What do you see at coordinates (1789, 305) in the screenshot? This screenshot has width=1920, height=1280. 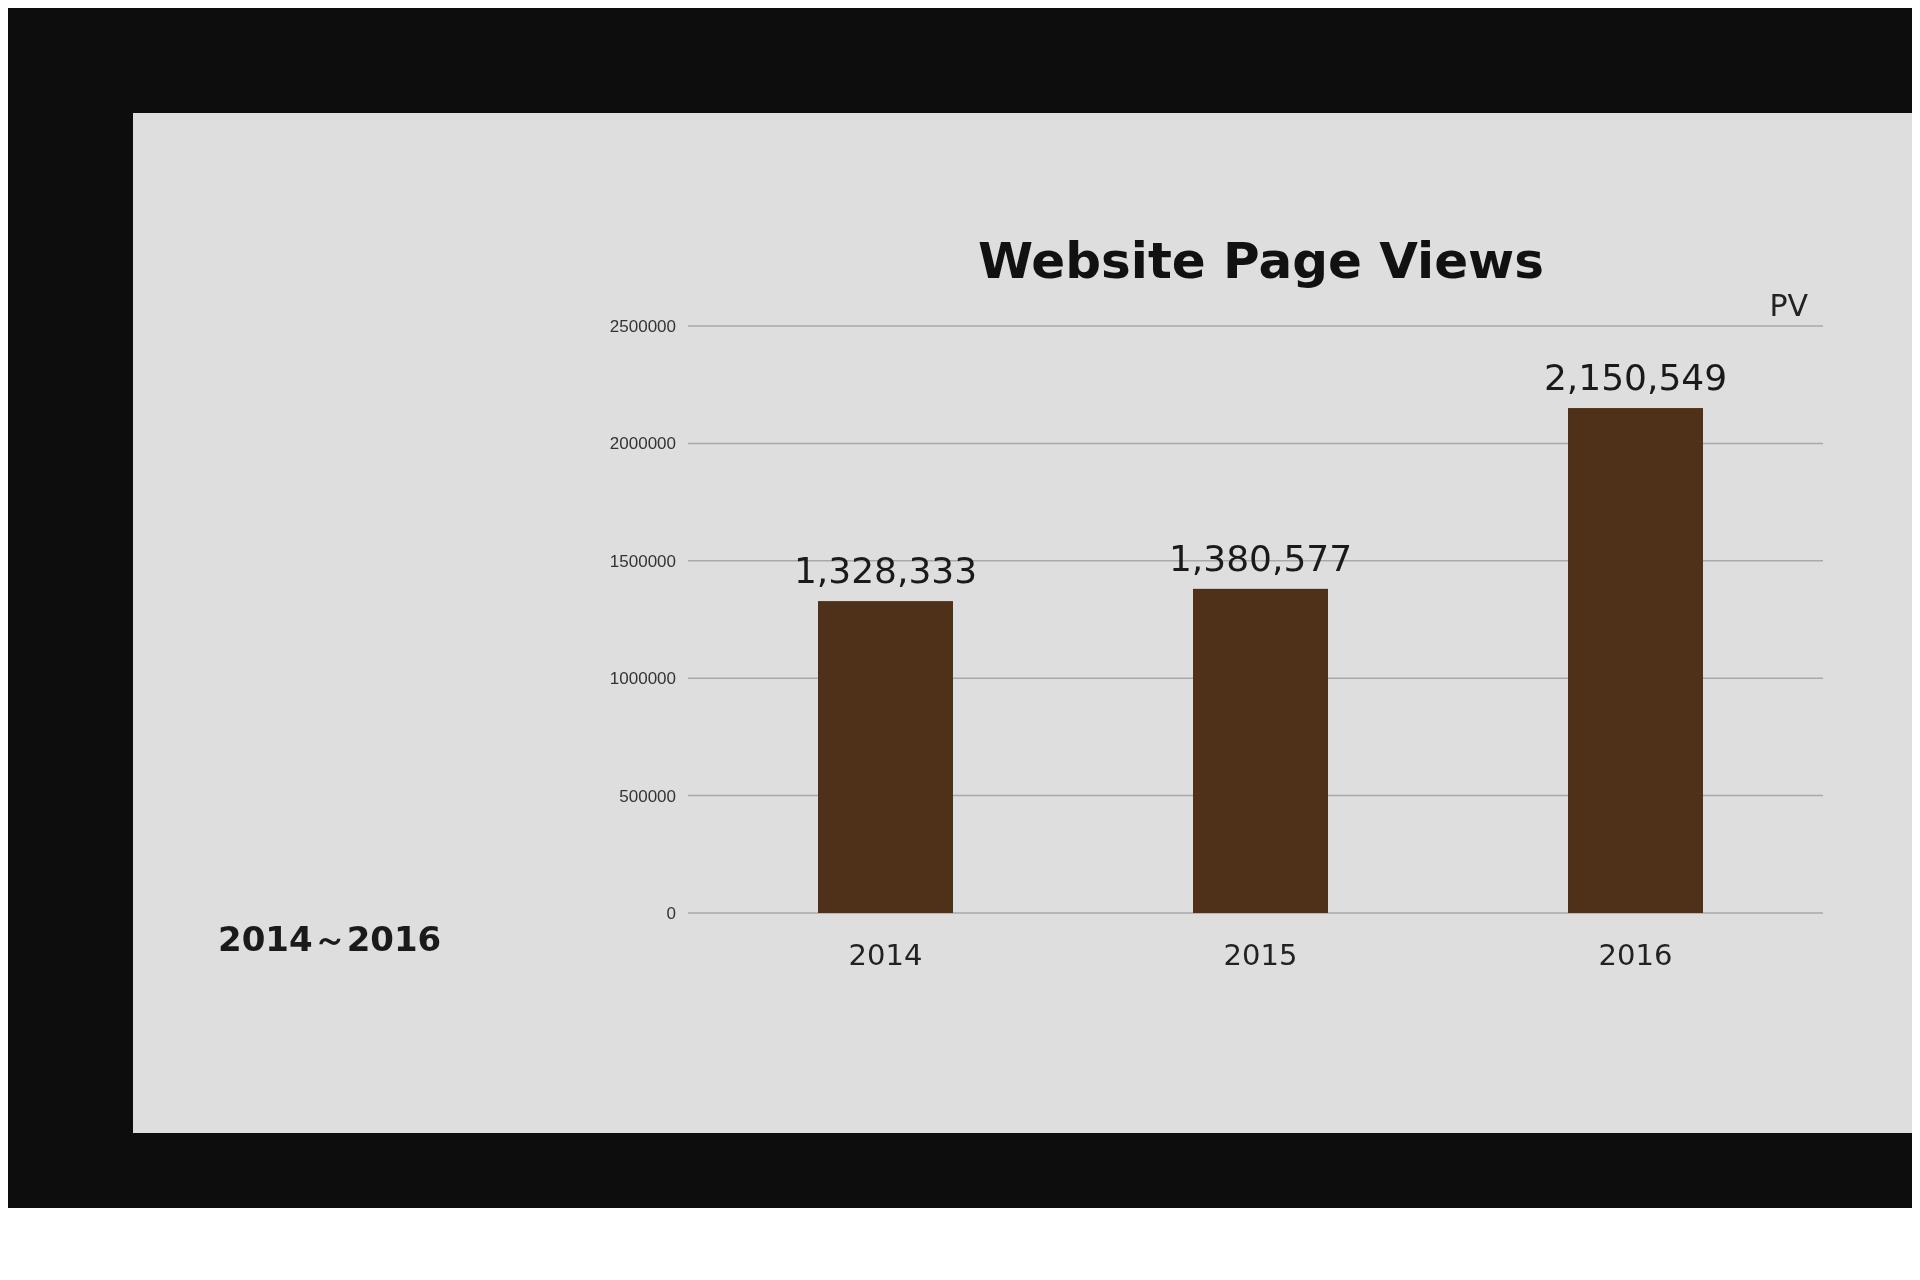 I see `y-axis-title: PV` at bounding box center [1789, 305].